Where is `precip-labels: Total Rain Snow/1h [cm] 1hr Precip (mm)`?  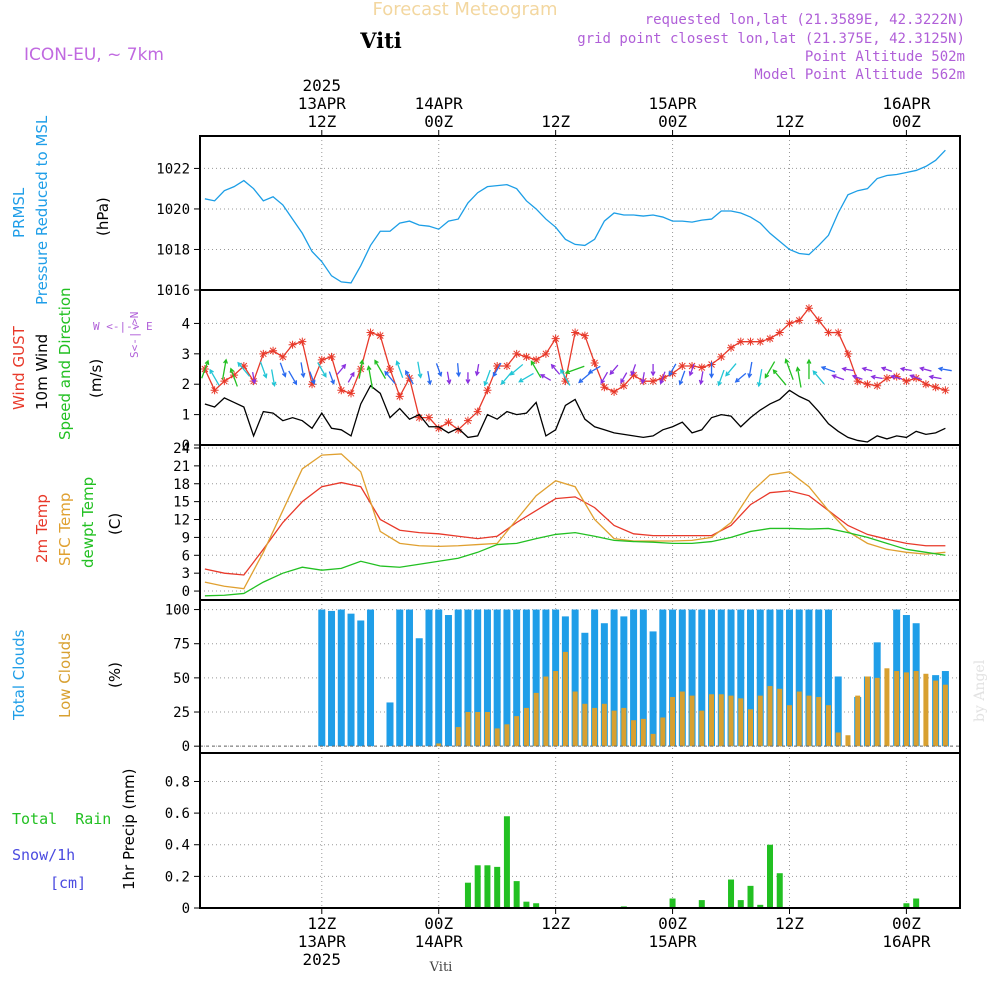
precip-labels: Total Rain Snow/1h [cm] 1hr Precip (mm) is located at coordinates (75, 830).